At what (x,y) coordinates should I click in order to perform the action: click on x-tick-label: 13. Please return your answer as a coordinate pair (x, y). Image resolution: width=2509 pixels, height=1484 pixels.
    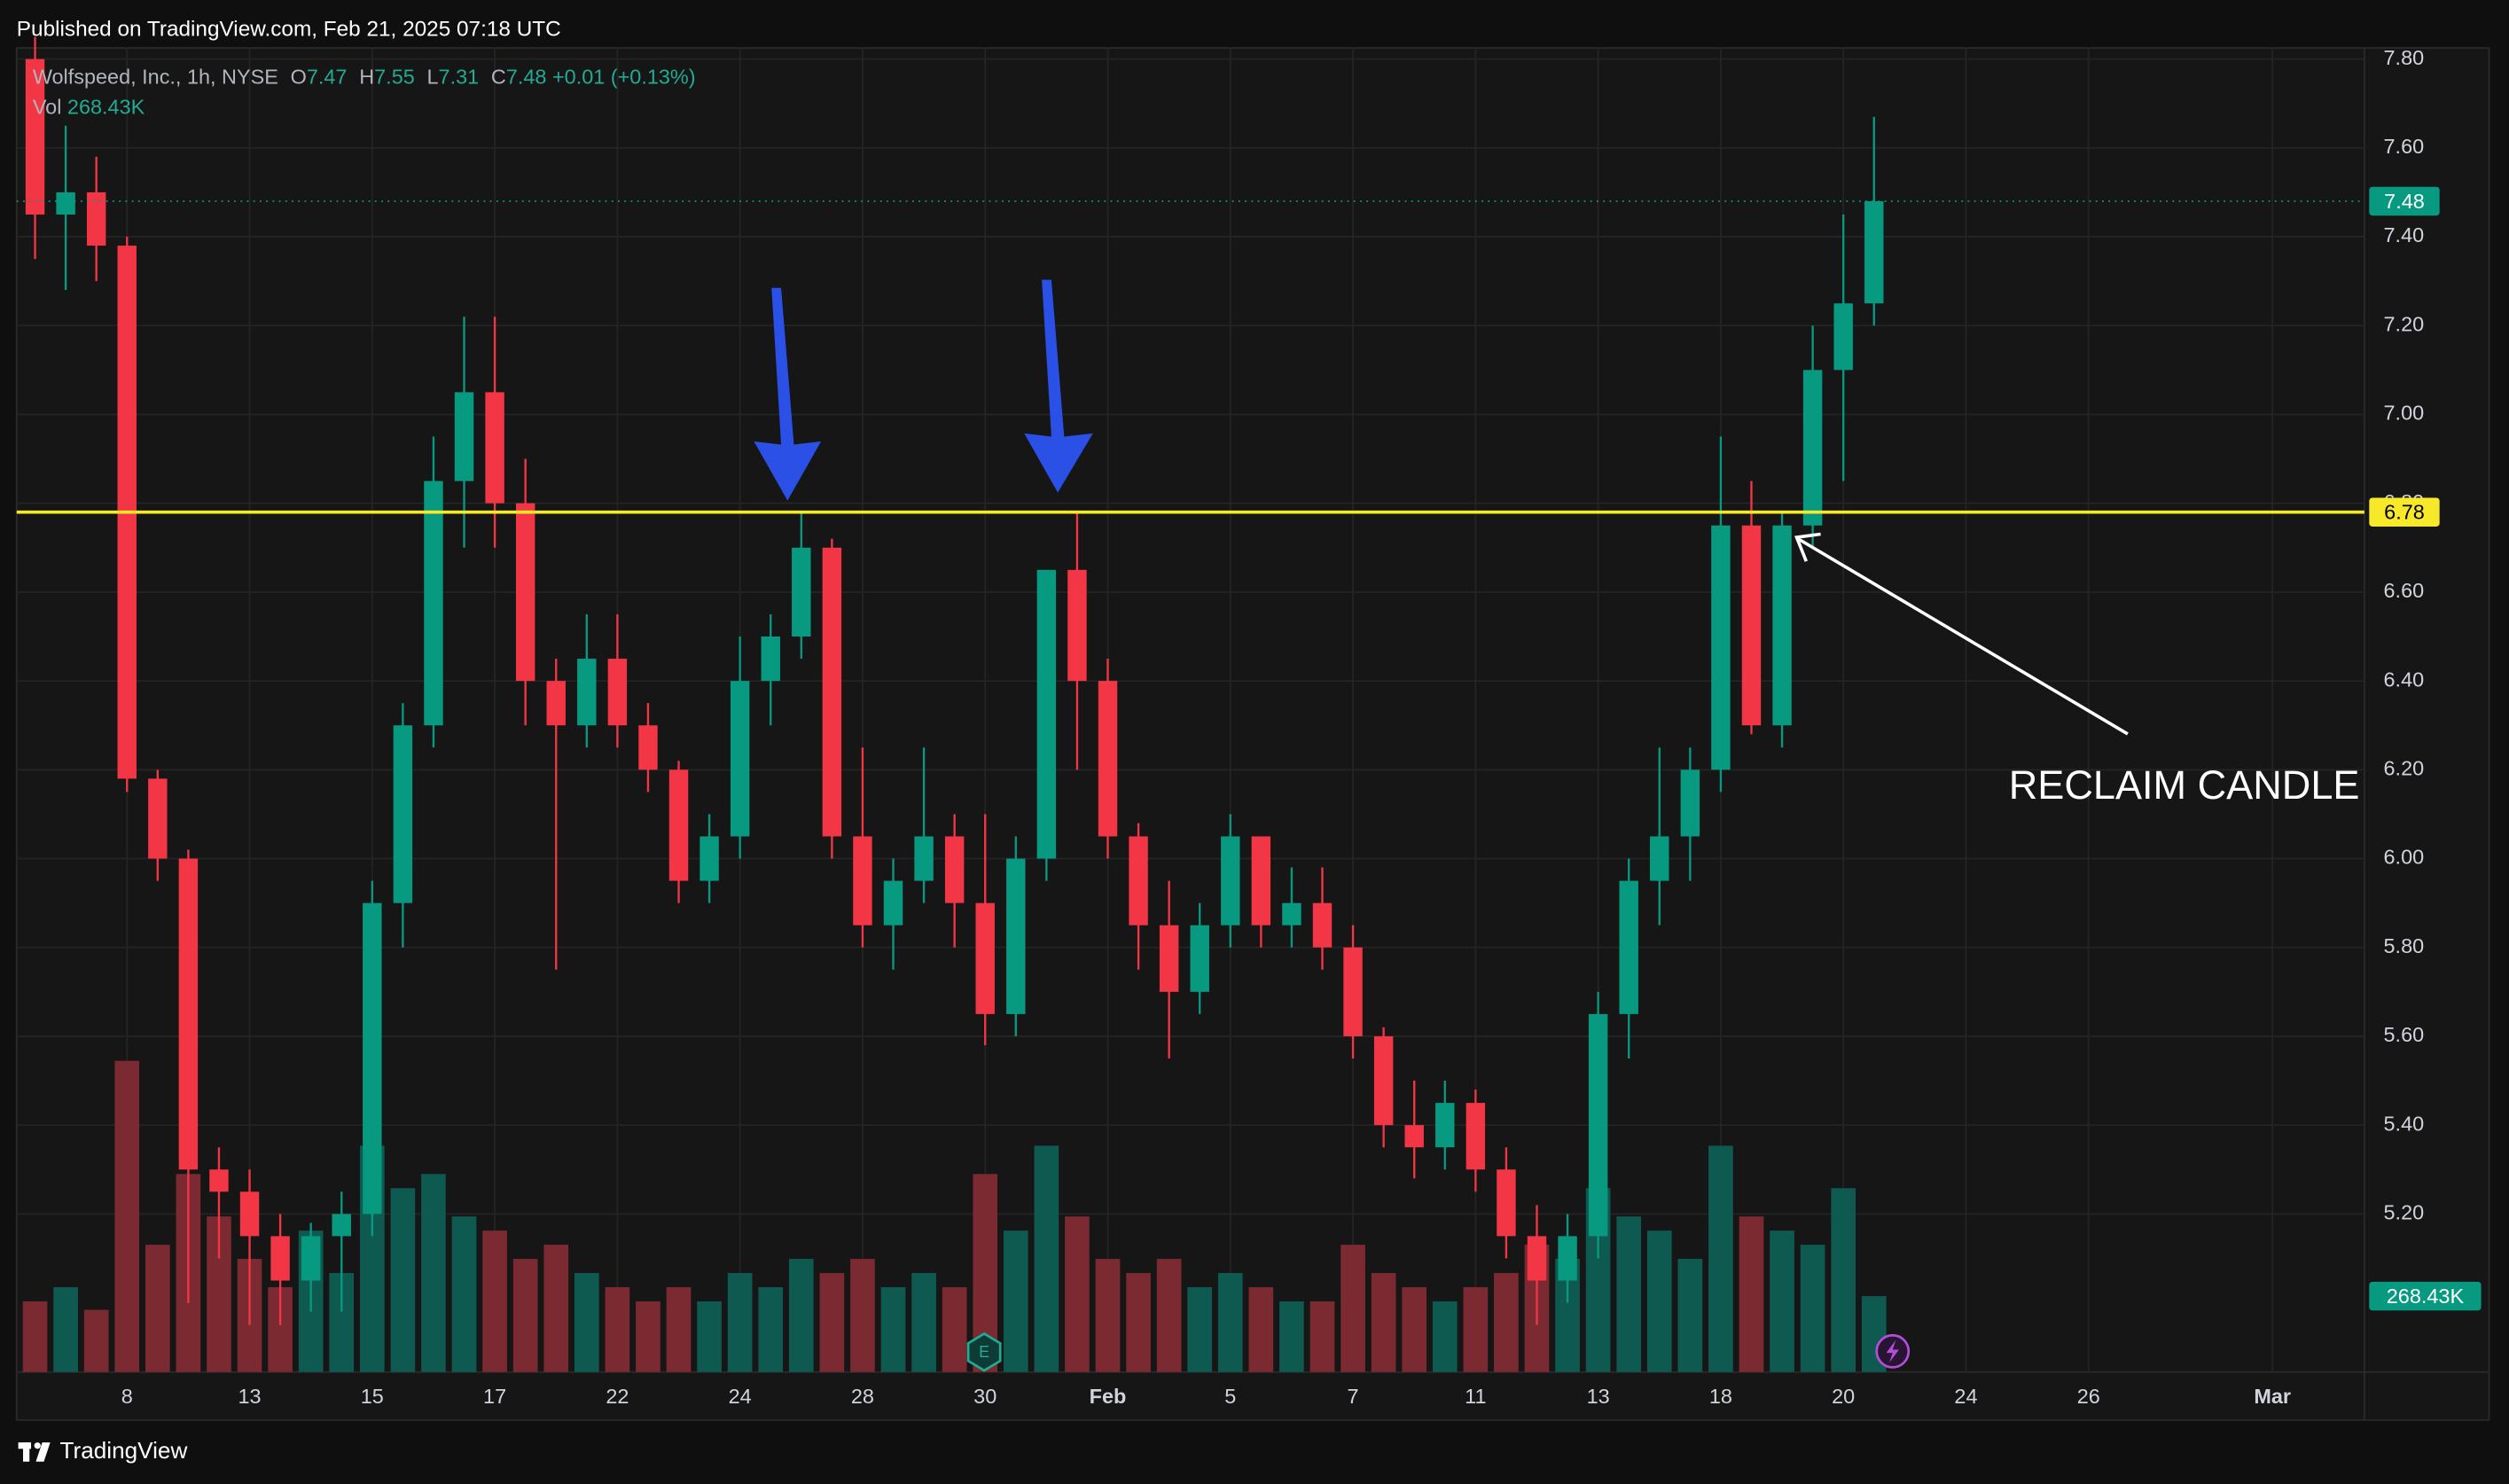
    Looking at the image, I should click on (249, 1396).